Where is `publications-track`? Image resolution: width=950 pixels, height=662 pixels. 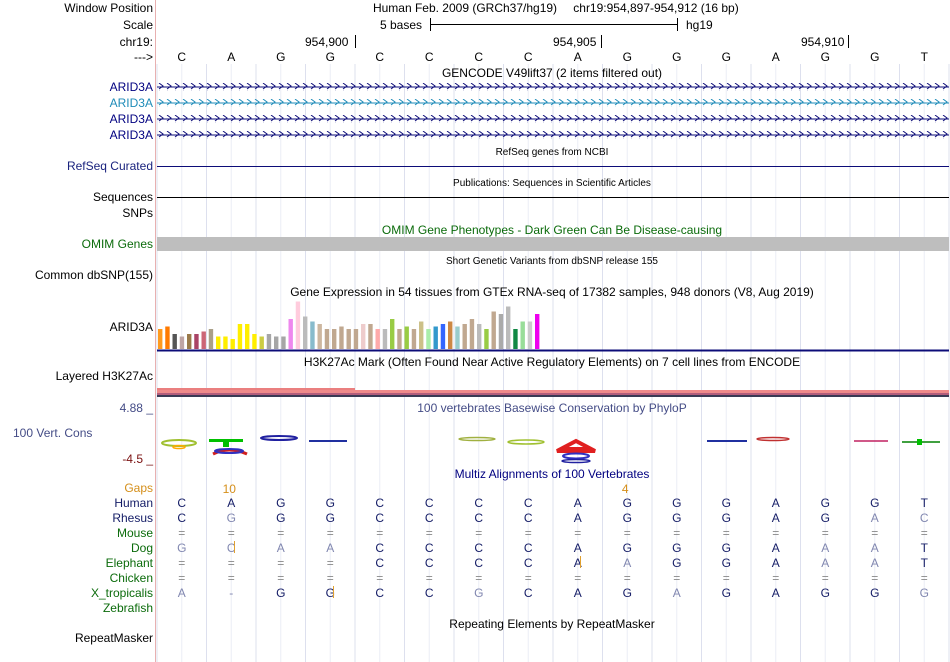 publications-track is located at coordinates (553, 197).